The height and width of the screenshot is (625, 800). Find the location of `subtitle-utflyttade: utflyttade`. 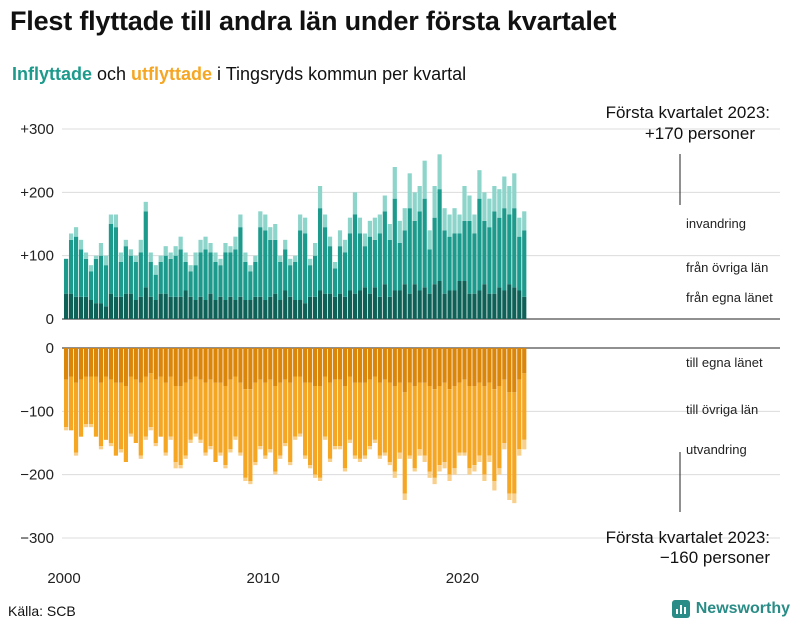

subtitle-utflyttade: utflyttade is located at coordinates (172, 74).